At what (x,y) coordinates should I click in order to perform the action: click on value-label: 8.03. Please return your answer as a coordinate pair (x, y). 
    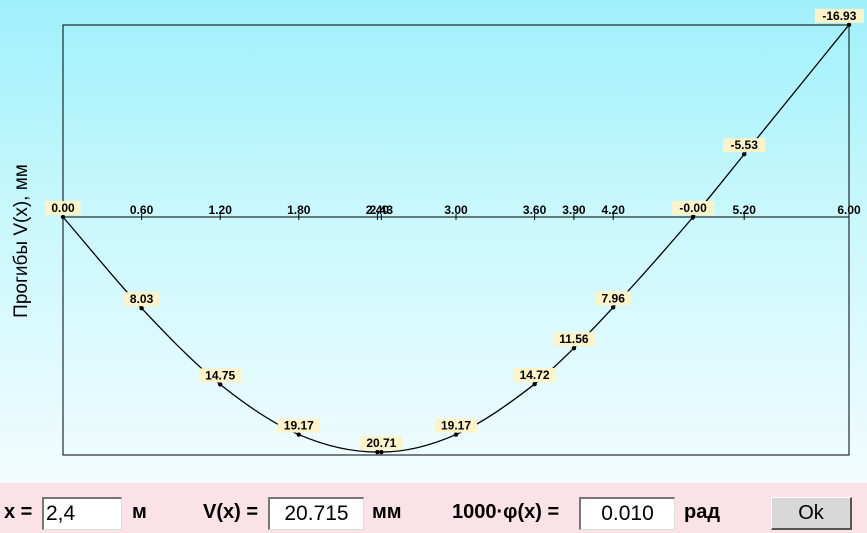
    Looking at the image, I should click on (141, 299).